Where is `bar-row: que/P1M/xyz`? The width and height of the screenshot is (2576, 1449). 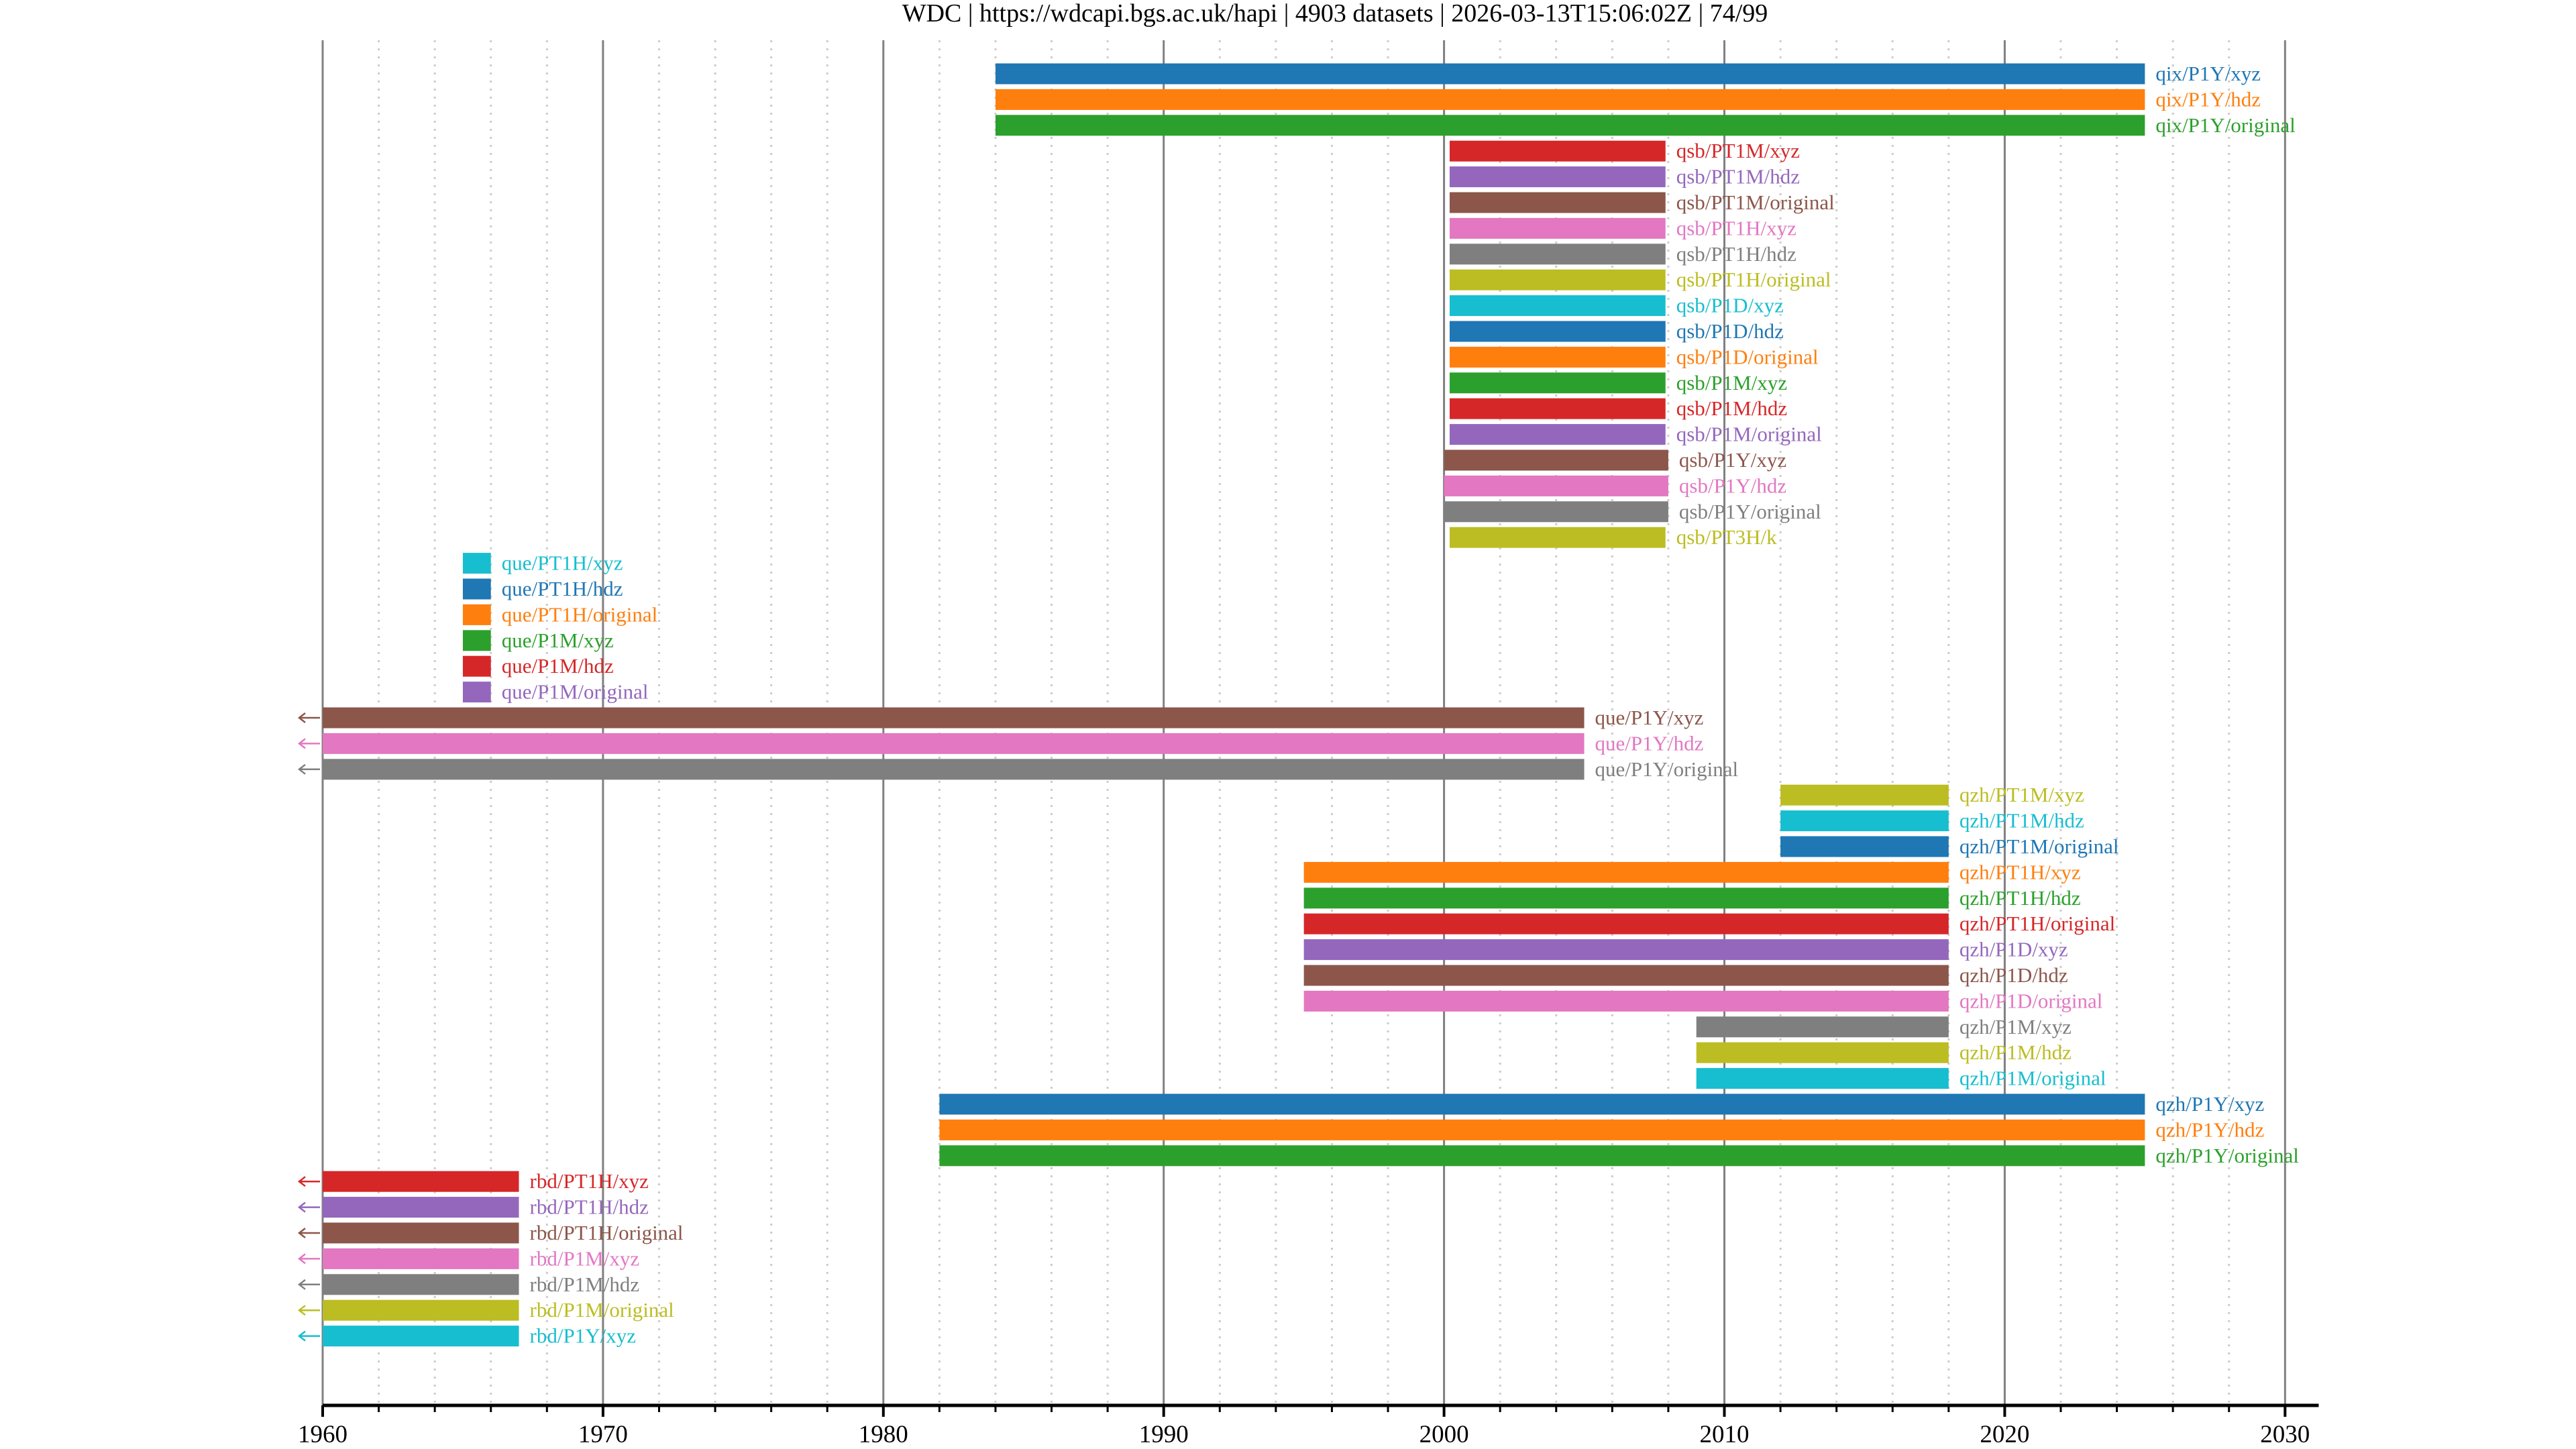 bar-row: que/P1M/xyz is located at coordinates (538, 640).